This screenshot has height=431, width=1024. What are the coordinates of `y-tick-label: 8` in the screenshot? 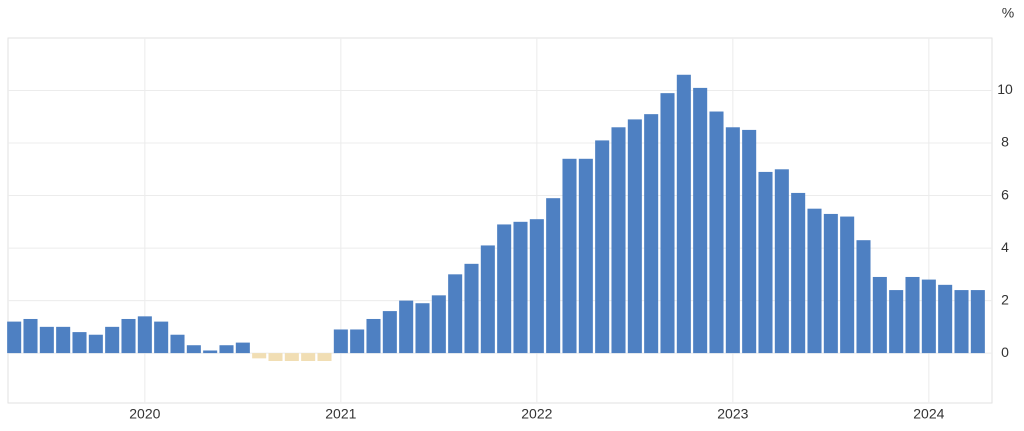 It's located at (1005, 142).